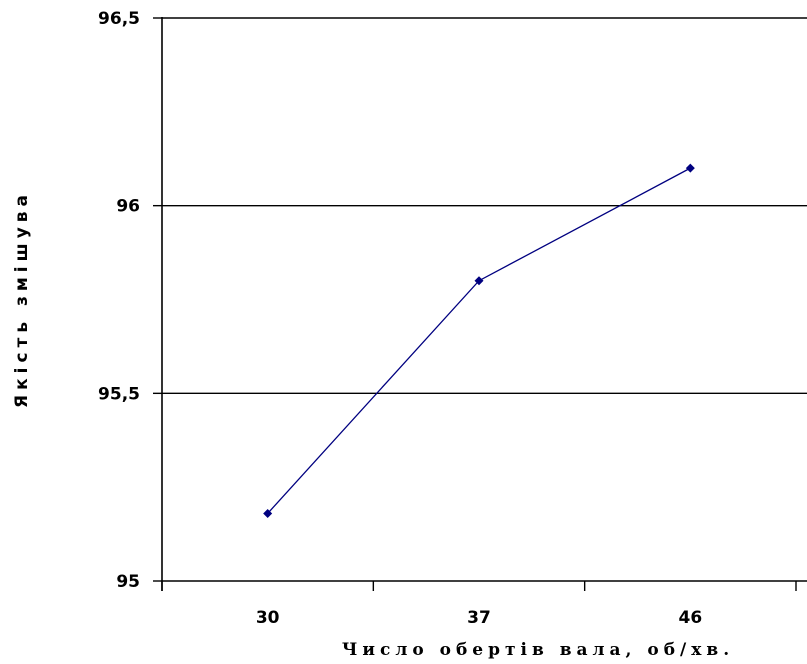 The image size is (807, 664). I want to click on y-tick-label-2: 96, so click(128, 207).